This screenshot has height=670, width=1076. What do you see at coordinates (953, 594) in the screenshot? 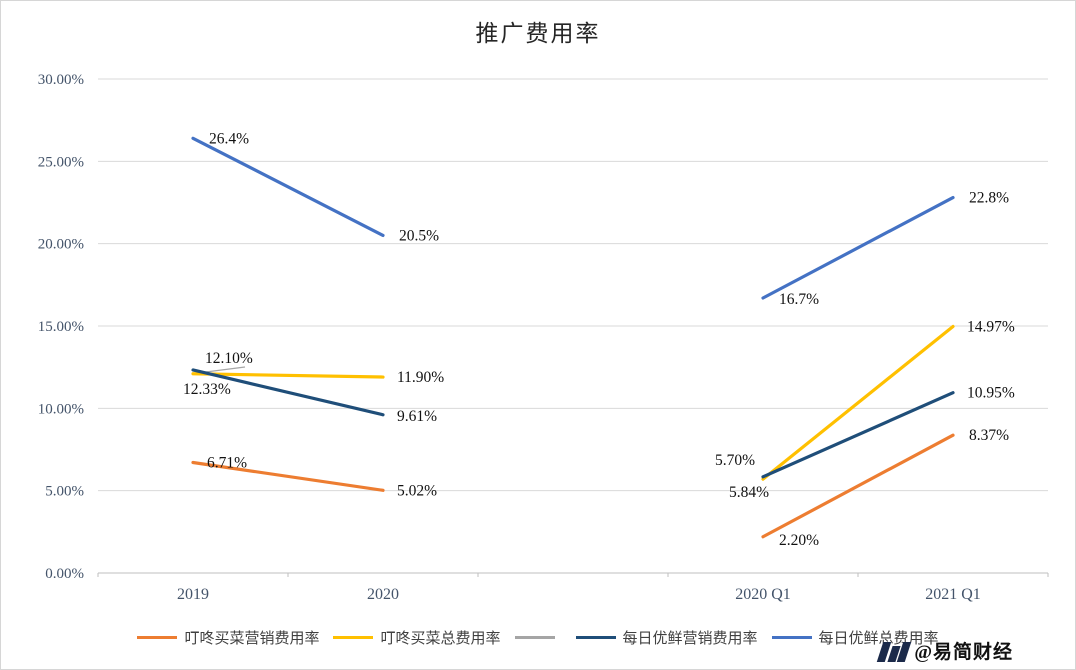
I see `x-category-label: 2021 Q1` at bounding box center [953, 594].